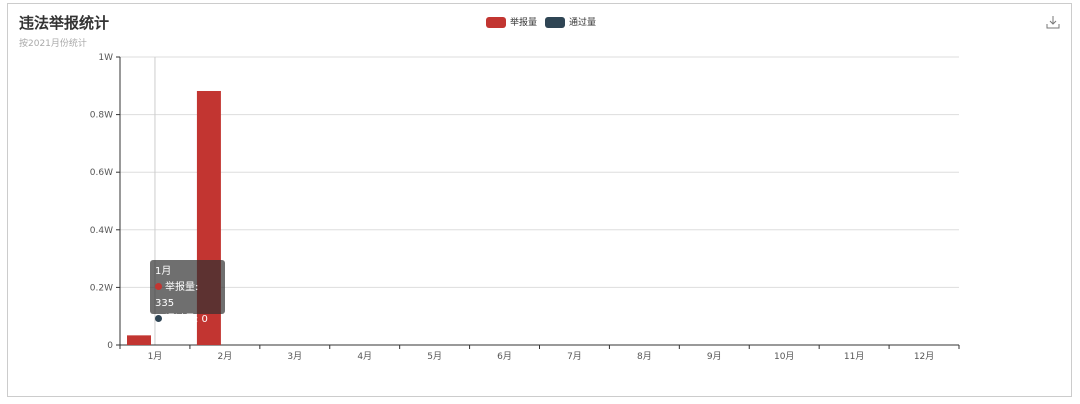 This screenshot has height=404, width=1080. I want to click on x-tick-label: 3月, so click(294, 356).